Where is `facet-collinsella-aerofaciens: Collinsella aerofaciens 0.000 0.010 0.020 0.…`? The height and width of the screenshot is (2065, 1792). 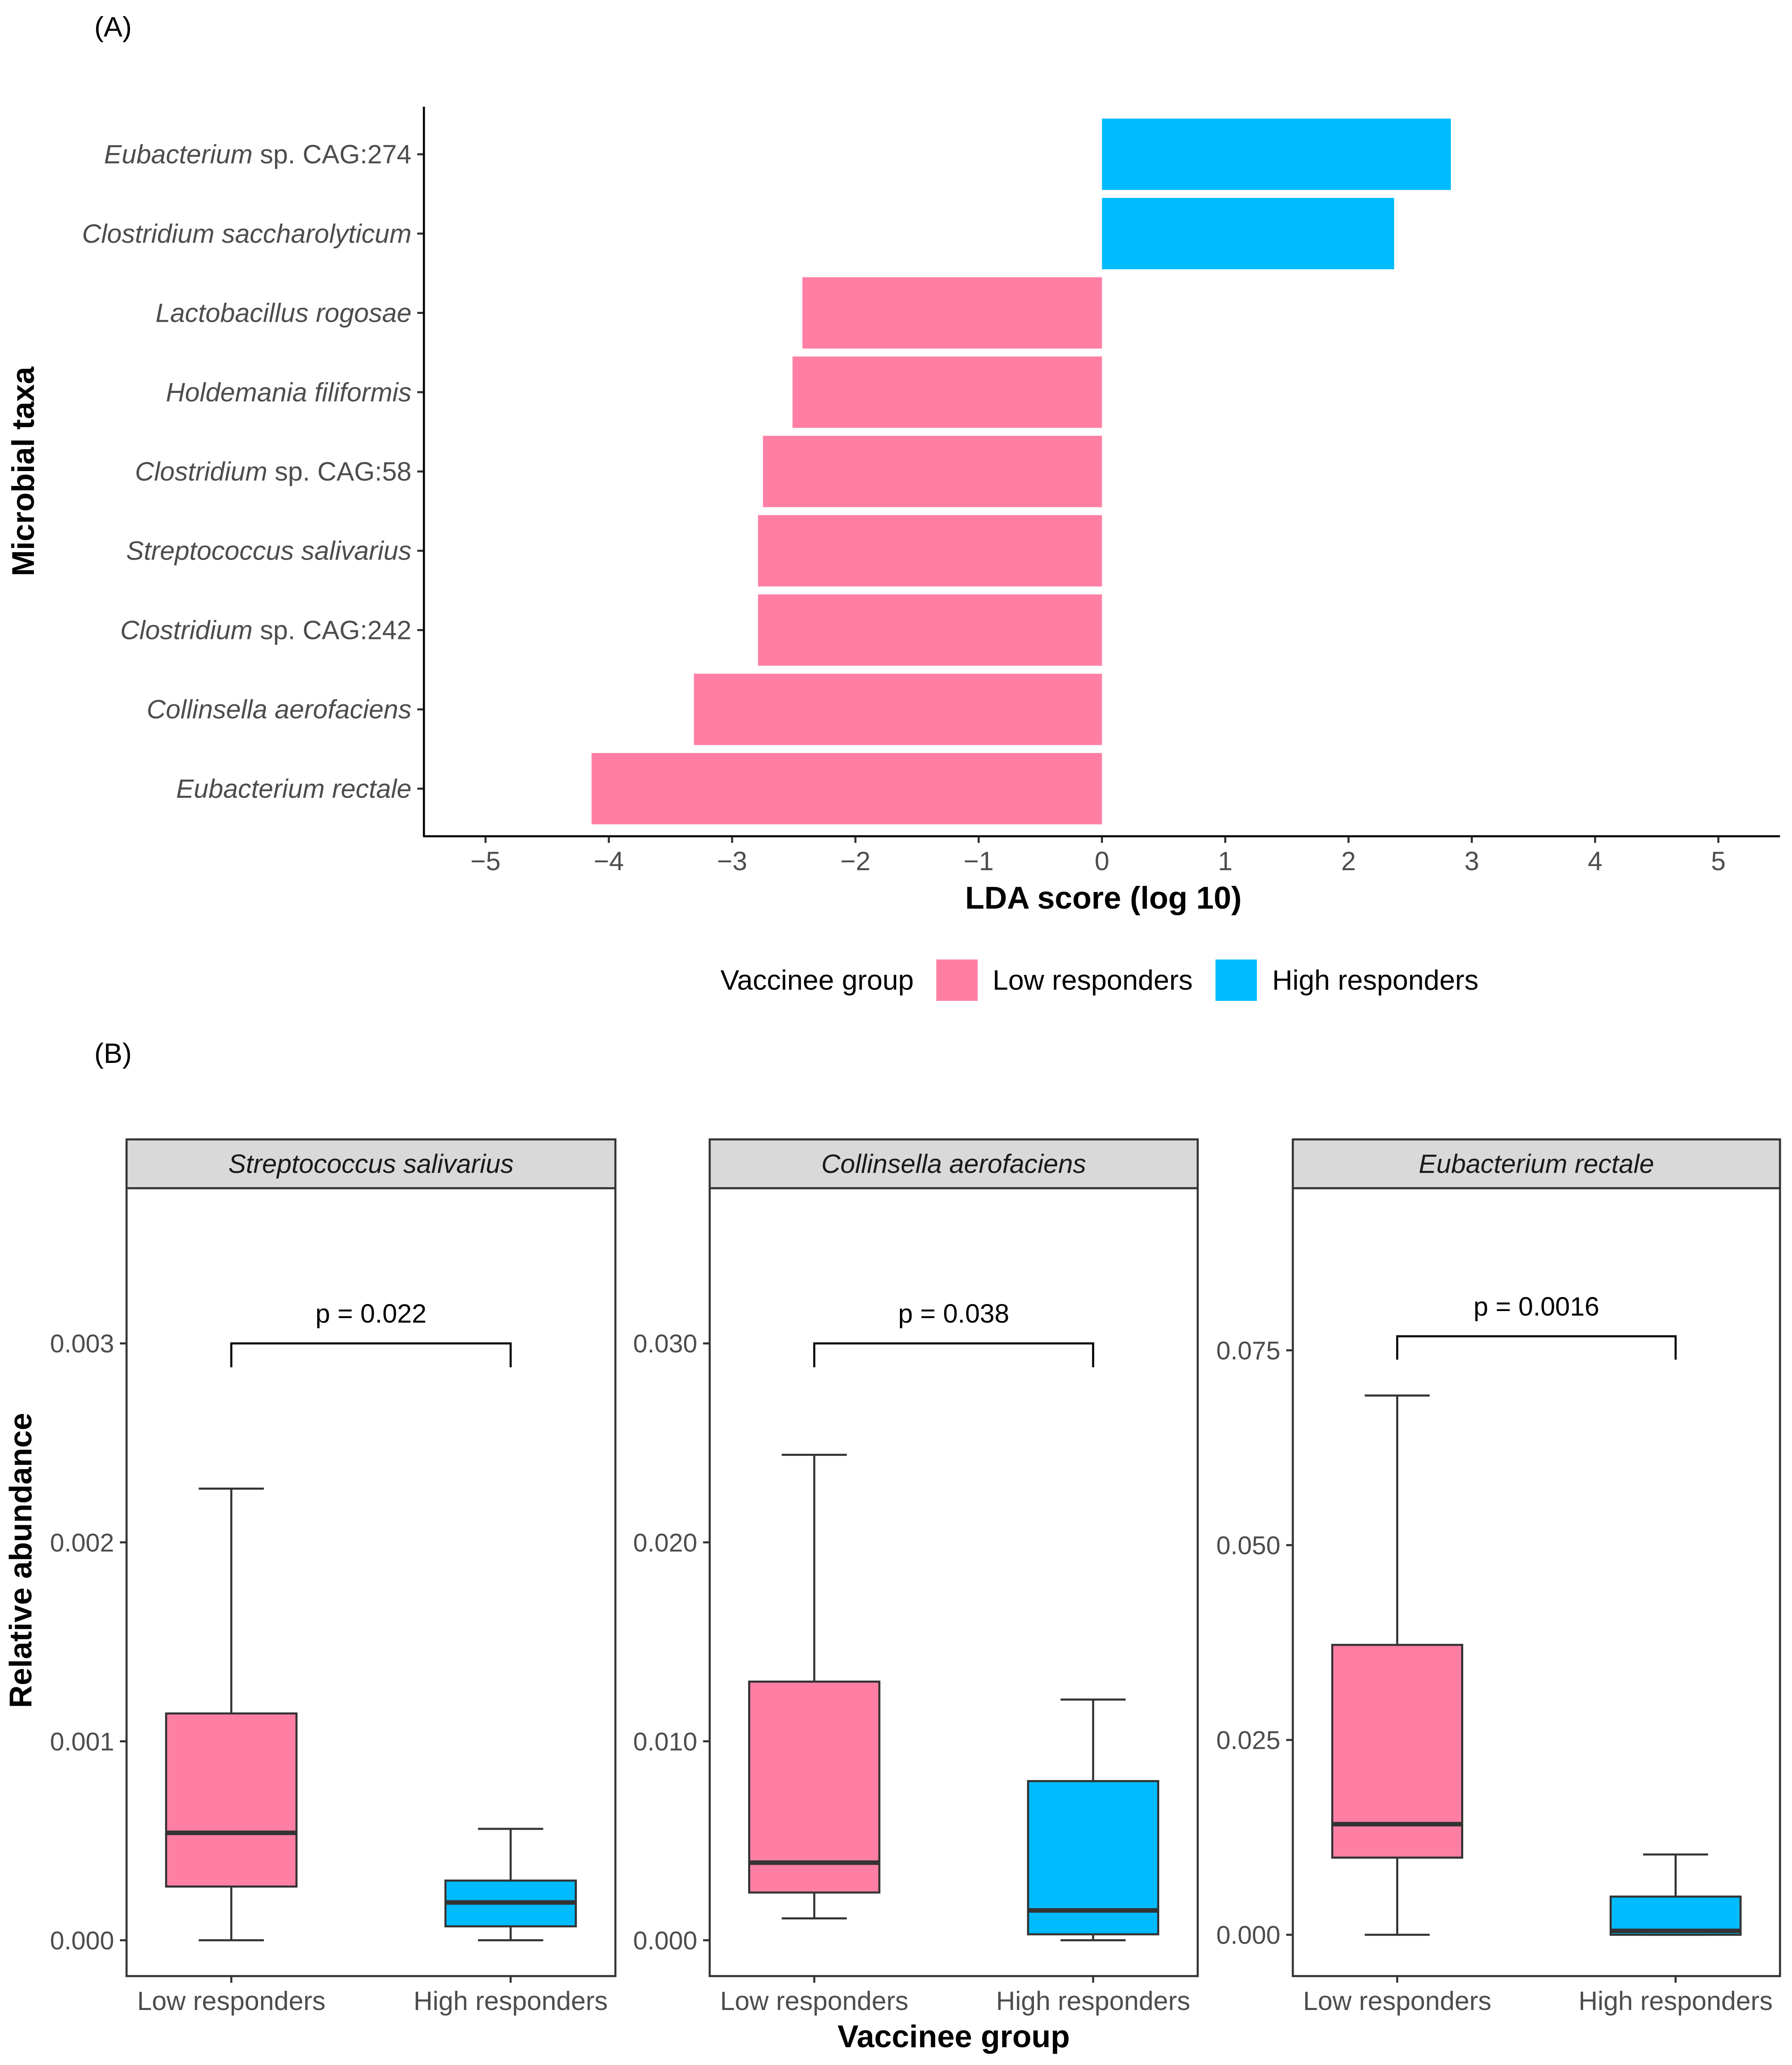
facet-collinsella-aerofaciens: Collinsella aerofaciens 0.000 0.010 0.020 0.… is located at coordinates (916, 1577).